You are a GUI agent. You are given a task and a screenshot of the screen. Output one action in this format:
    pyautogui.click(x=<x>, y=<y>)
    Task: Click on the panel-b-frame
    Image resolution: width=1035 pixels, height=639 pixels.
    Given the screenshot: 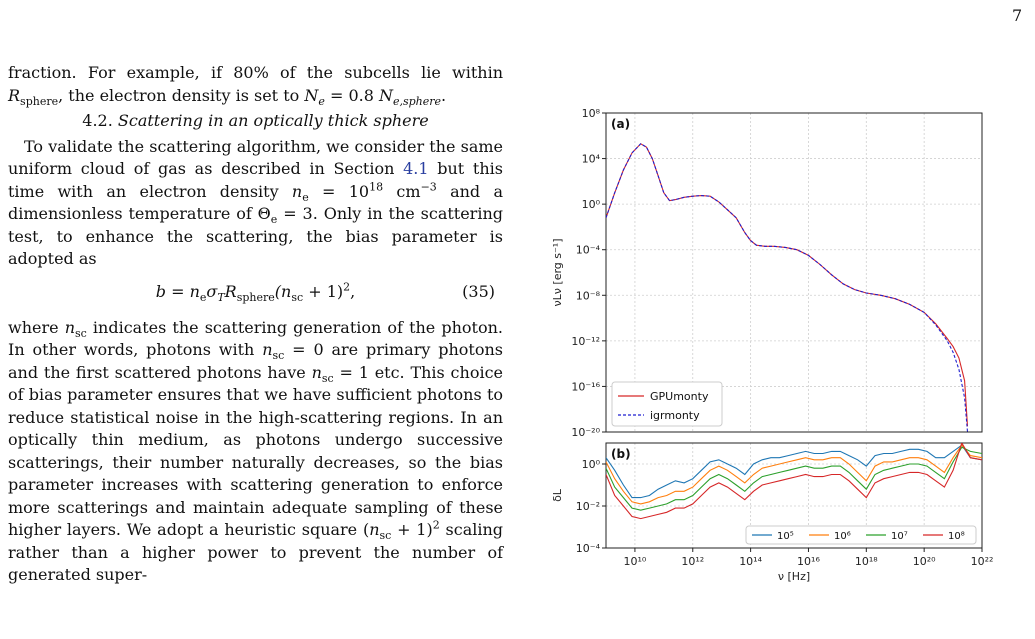 What is the action you would take?
    pyautogui.click(x=794, y=495)
    